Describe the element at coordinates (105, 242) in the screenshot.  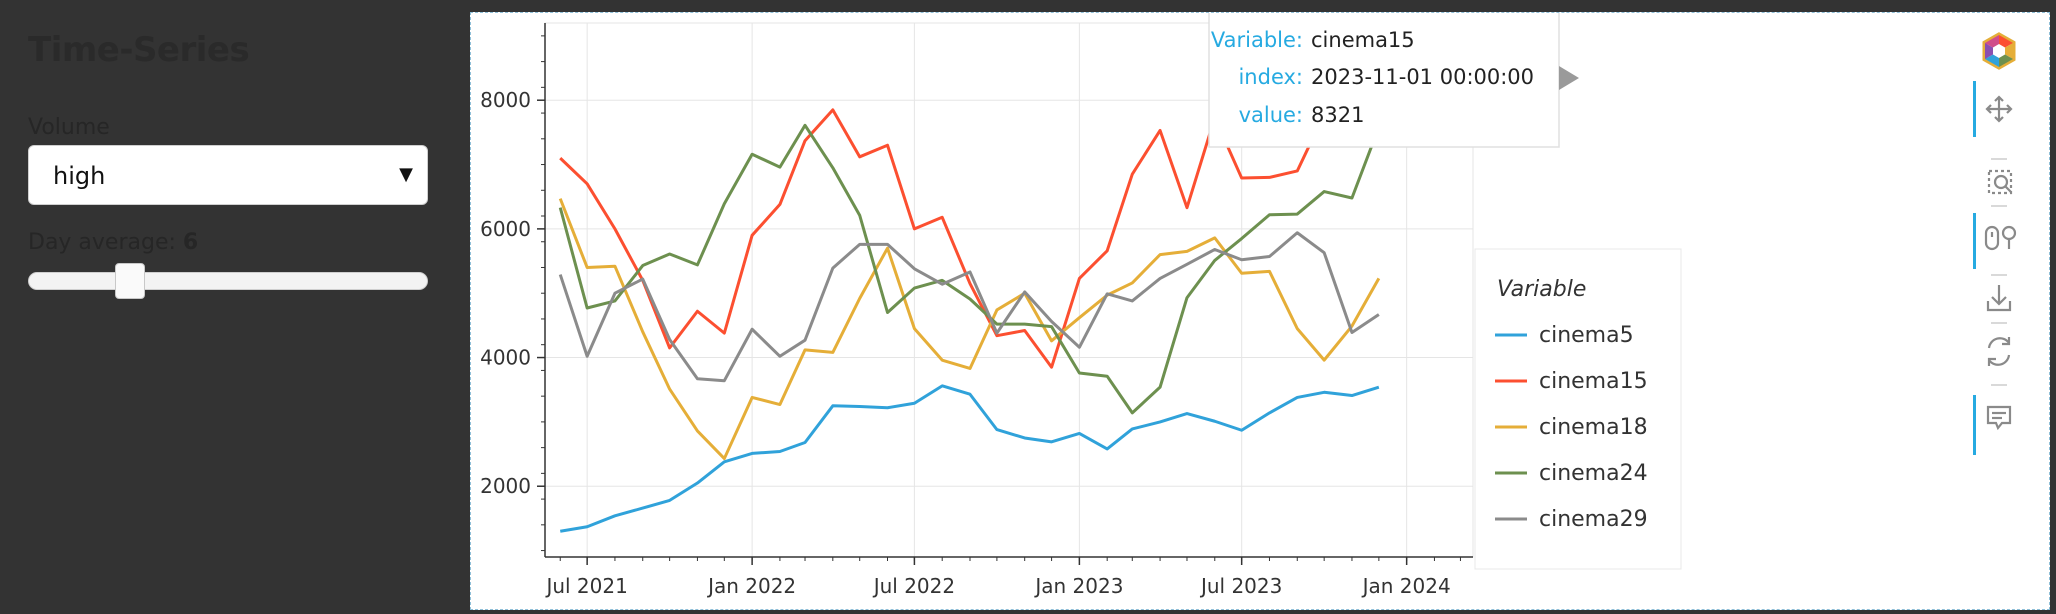
I see `day-average-label-text: Day average:` at that location.